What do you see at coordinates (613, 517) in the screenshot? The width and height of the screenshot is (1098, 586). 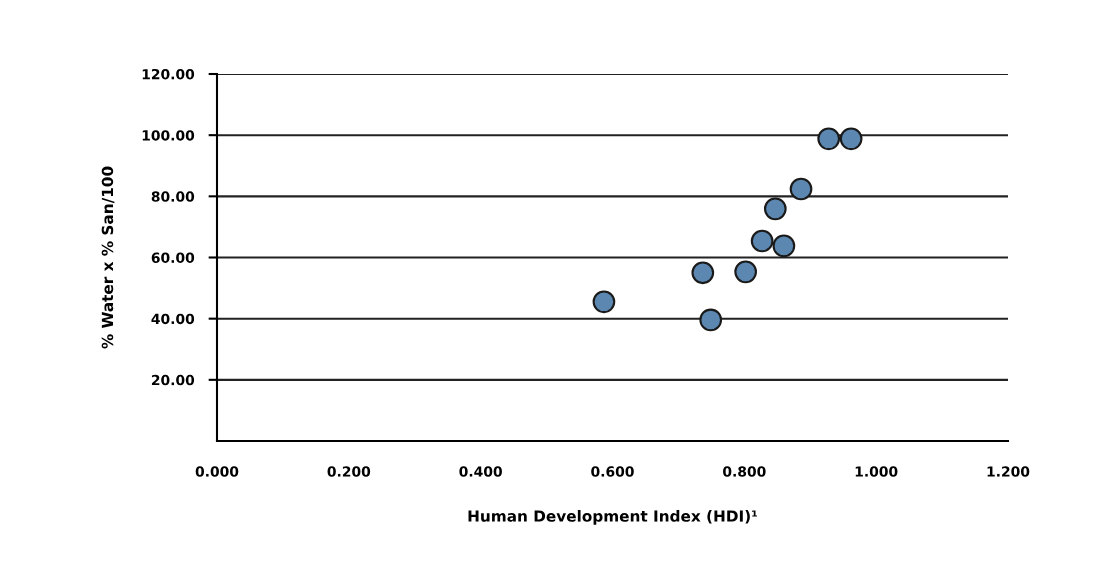 I see `x-axis-title: Human Development Index (HDI)¹` at bounding box center [613, 517].